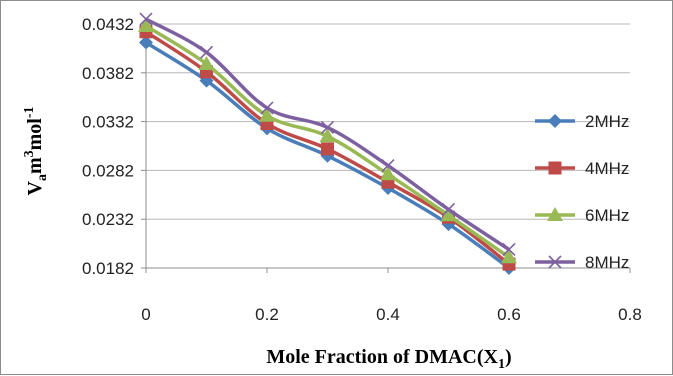  I want to click on legend-label: 6MHz, so click(607, 215).